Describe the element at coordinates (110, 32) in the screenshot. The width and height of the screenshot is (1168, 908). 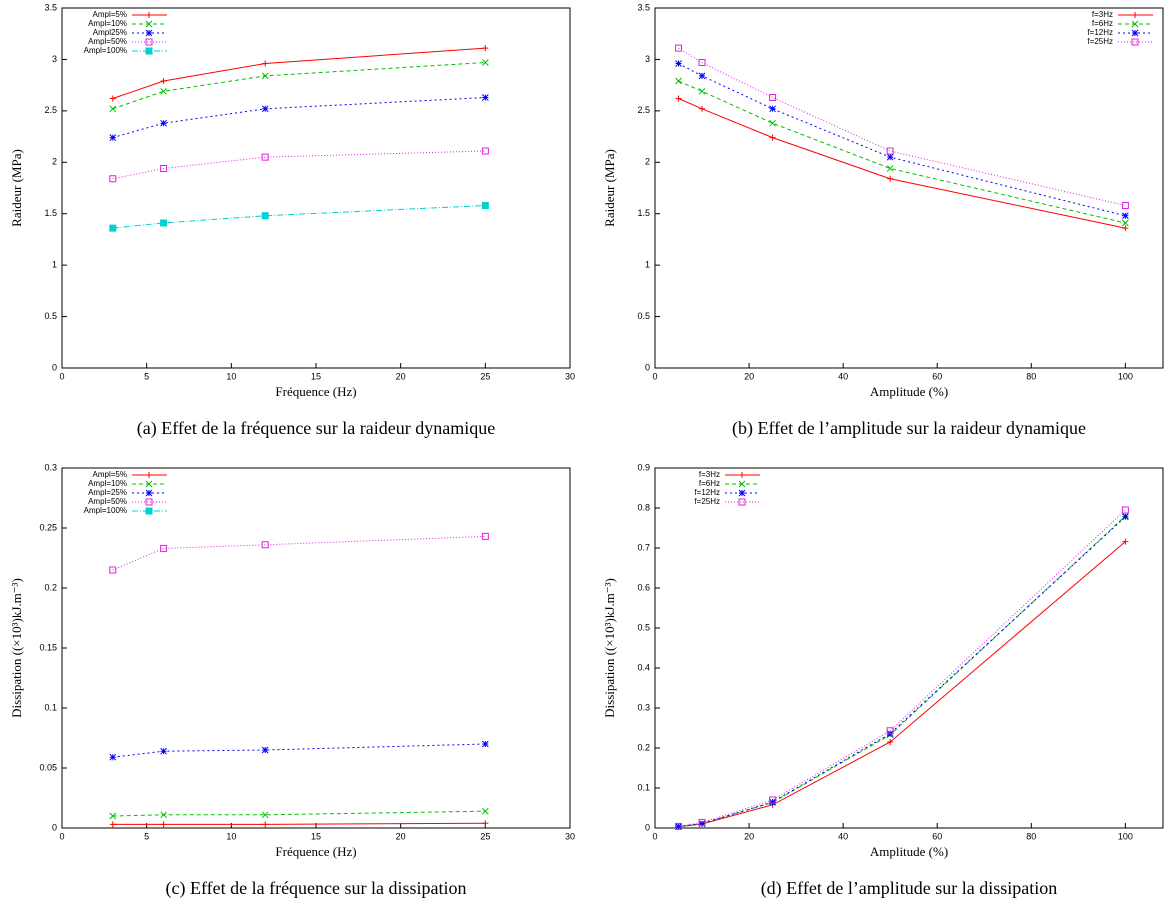
I see `legend-label: Ampl25%` at that location.